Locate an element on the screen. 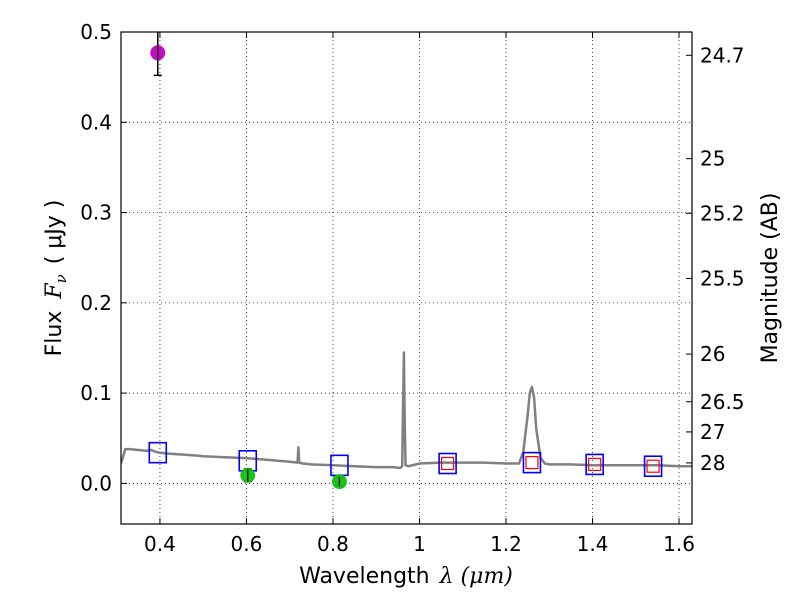  y2-tick-label: 28 is located at coordinates (712, 463).